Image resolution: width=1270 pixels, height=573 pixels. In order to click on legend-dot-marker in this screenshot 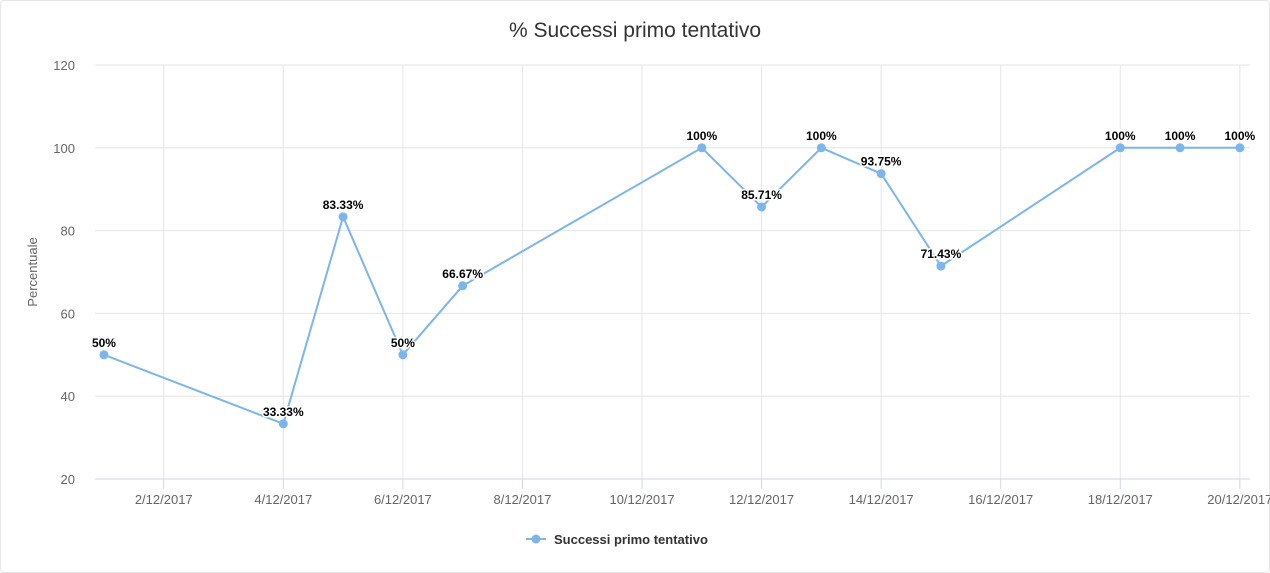, I will do `click(536, 539)`.